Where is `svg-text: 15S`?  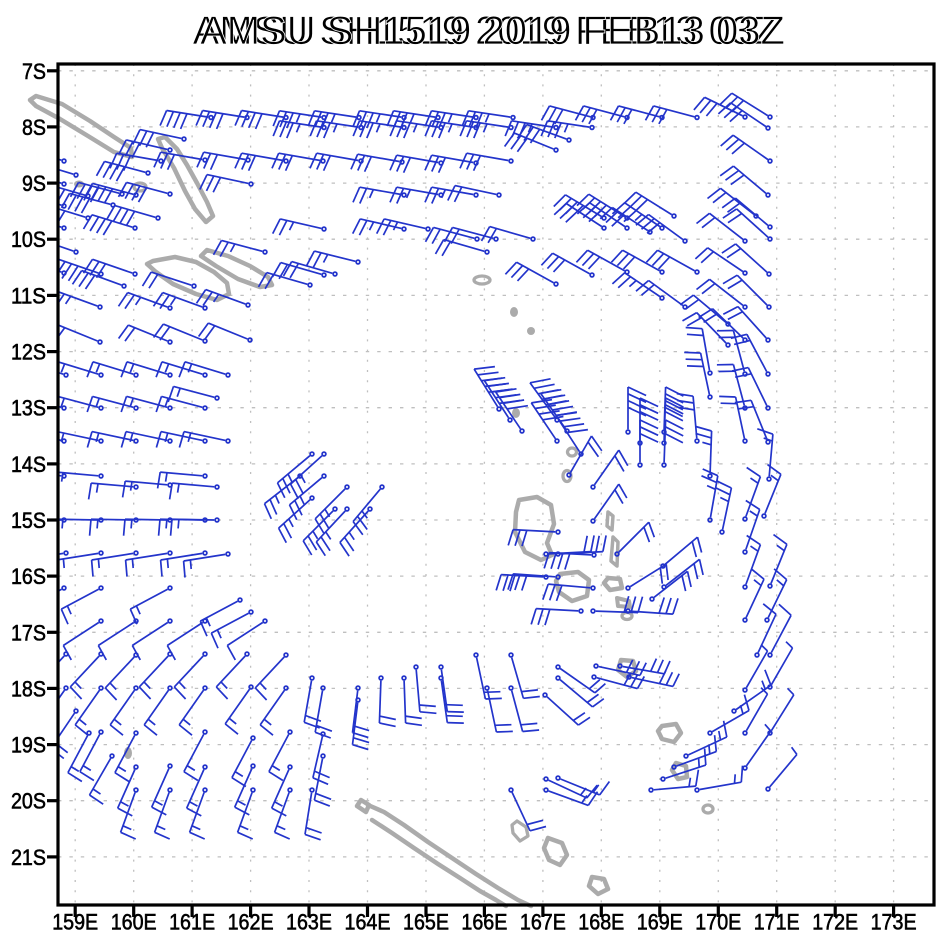 svg-text: 15S is located at coordinates (28, 520).